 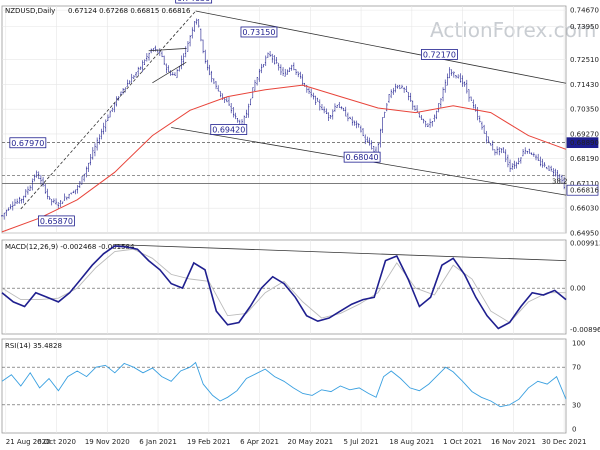 I want to click on y-tick-label: 0.67110, so click(x=584, y=184).